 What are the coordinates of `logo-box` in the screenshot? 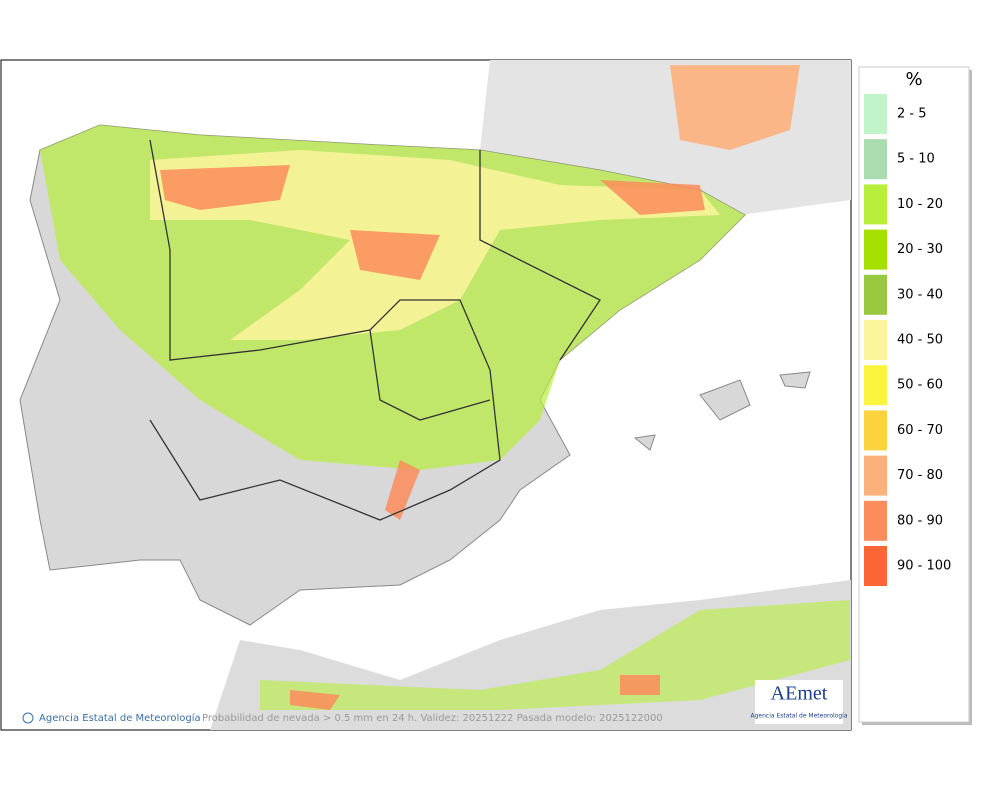 It's located at (799, 702).